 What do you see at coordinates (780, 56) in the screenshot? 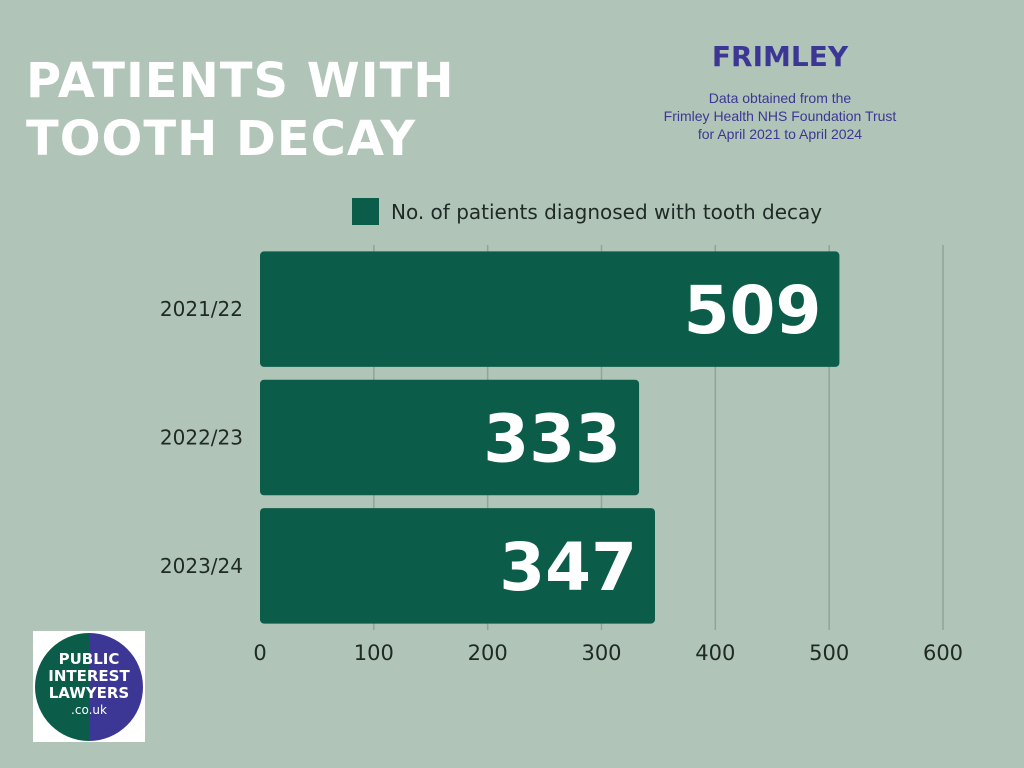
I see `region-name: FRIMLEY` at bounding box center [780, 56].